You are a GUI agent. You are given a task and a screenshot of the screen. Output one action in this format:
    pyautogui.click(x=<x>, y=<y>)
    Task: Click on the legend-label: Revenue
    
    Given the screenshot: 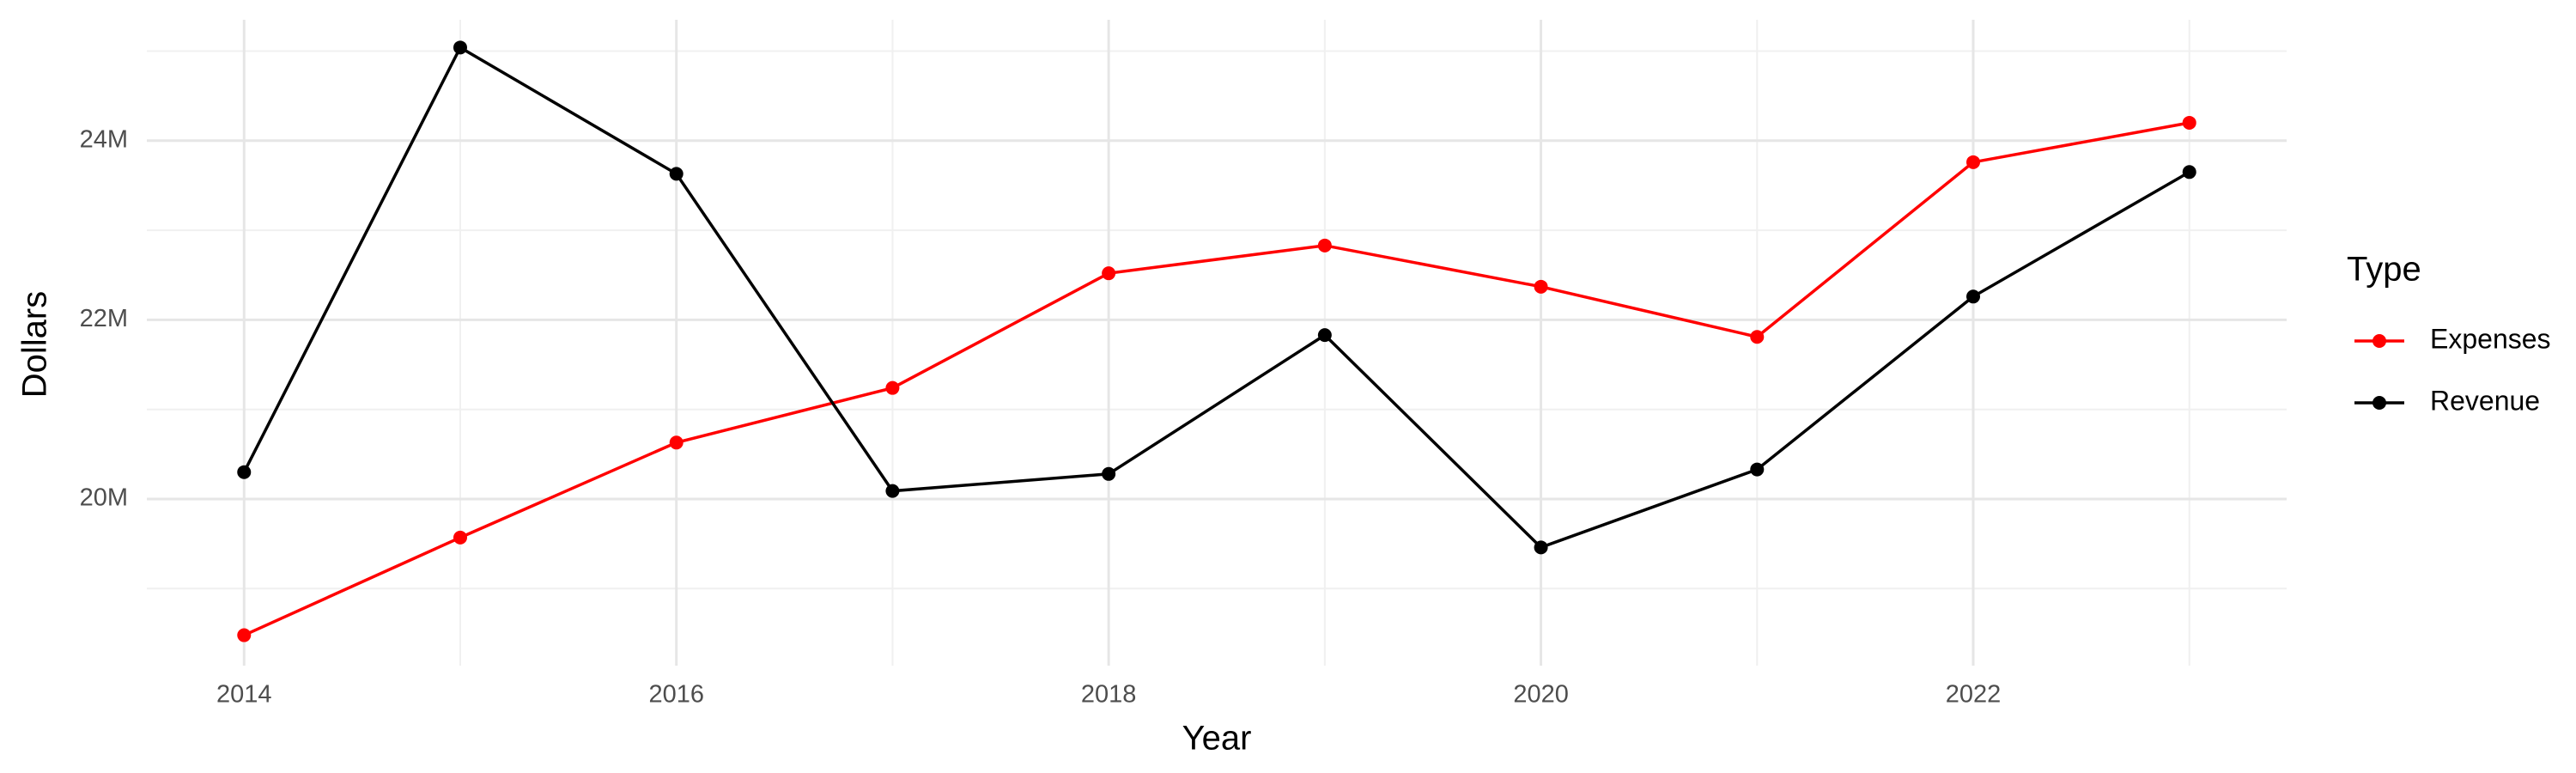 What is the action you would take?
    pyautogui.click(x=2485, y=400)
    